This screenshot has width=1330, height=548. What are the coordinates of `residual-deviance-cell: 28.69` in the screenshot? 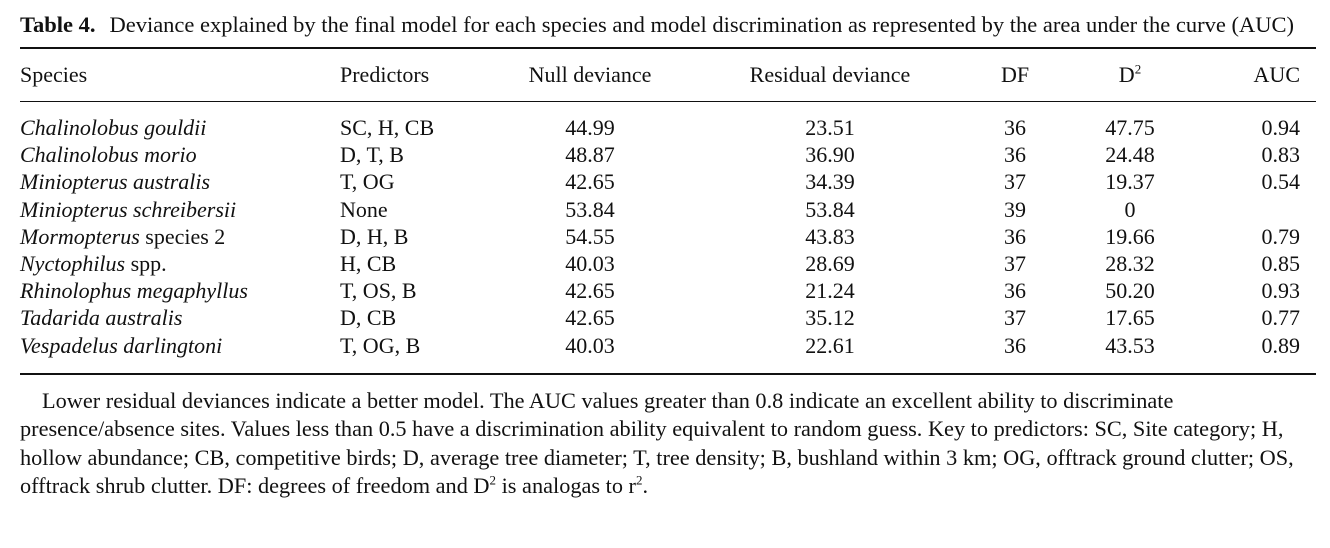 It's located at (830, 264).